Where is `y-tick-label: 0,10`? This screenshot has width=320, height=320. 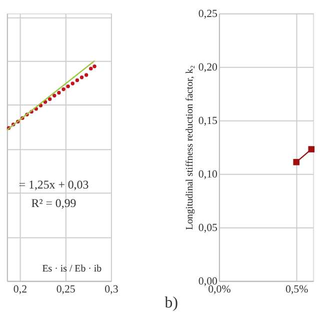
y-tick-label: 0,10 is located at coordinates (208, 174).